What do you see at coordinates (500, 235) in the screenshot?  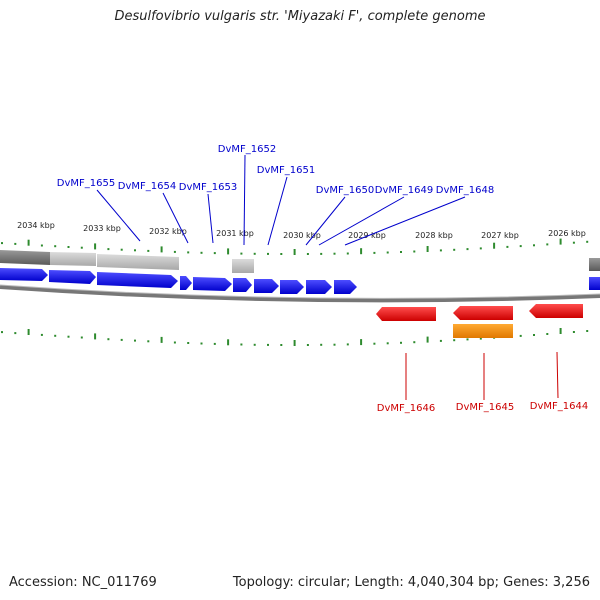 I see `kbp-label: 2027 kbp` at bounding box center [500, 235].